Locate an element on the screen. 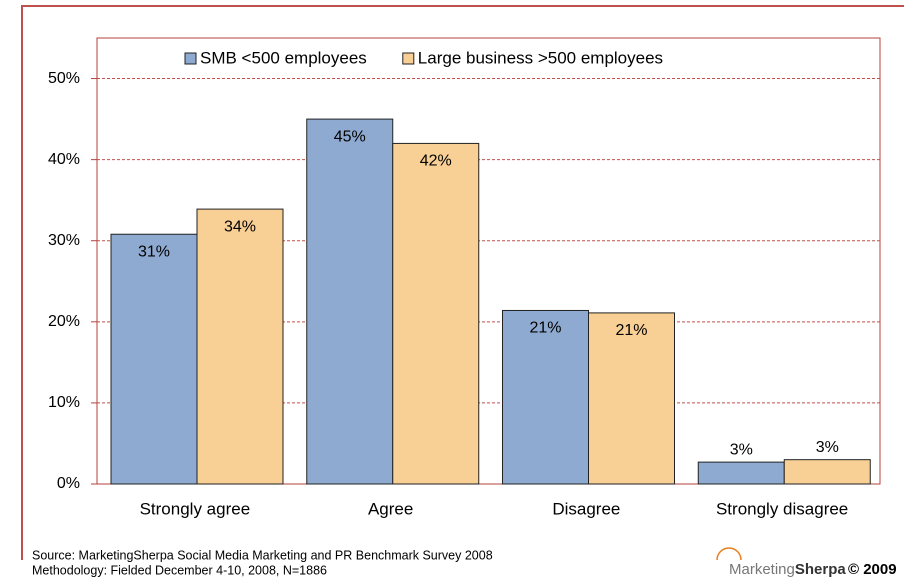  logo-text: MarketingSherpa is located at coordinates (787, 569).